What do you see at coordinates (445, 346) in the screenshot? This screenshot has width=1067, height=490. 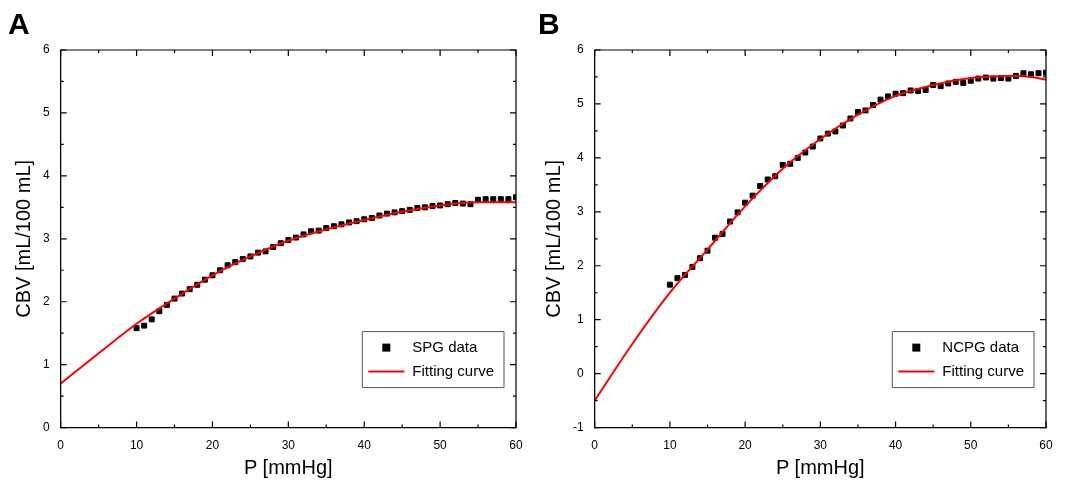 I see `legend-label: SPG data` at bounding box center [445, 346].